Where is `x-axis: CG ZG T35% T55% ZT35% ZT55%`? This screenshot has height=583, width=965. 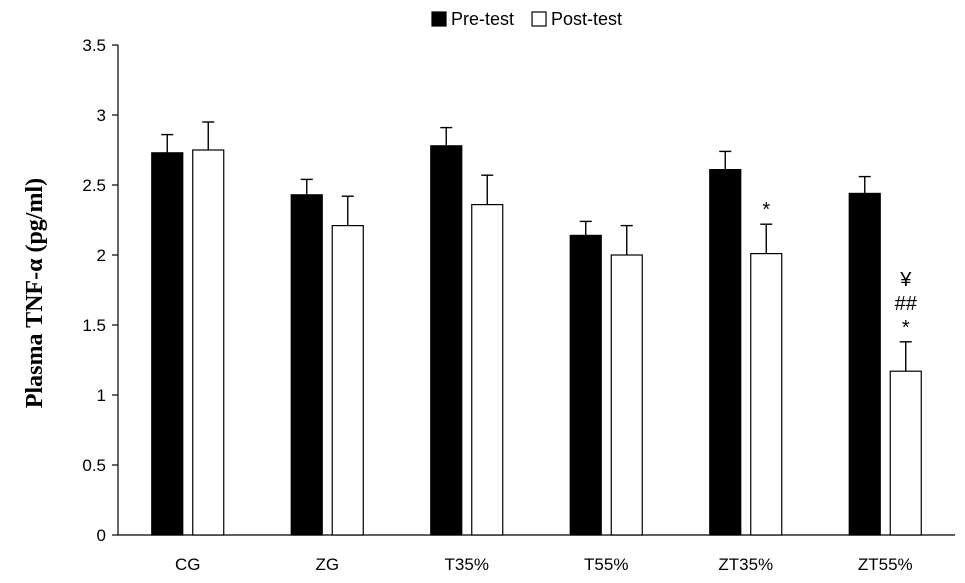 x-axis: CG ZG T35% T55% ZT35% ZT55% is located at coordinates (536, 554).